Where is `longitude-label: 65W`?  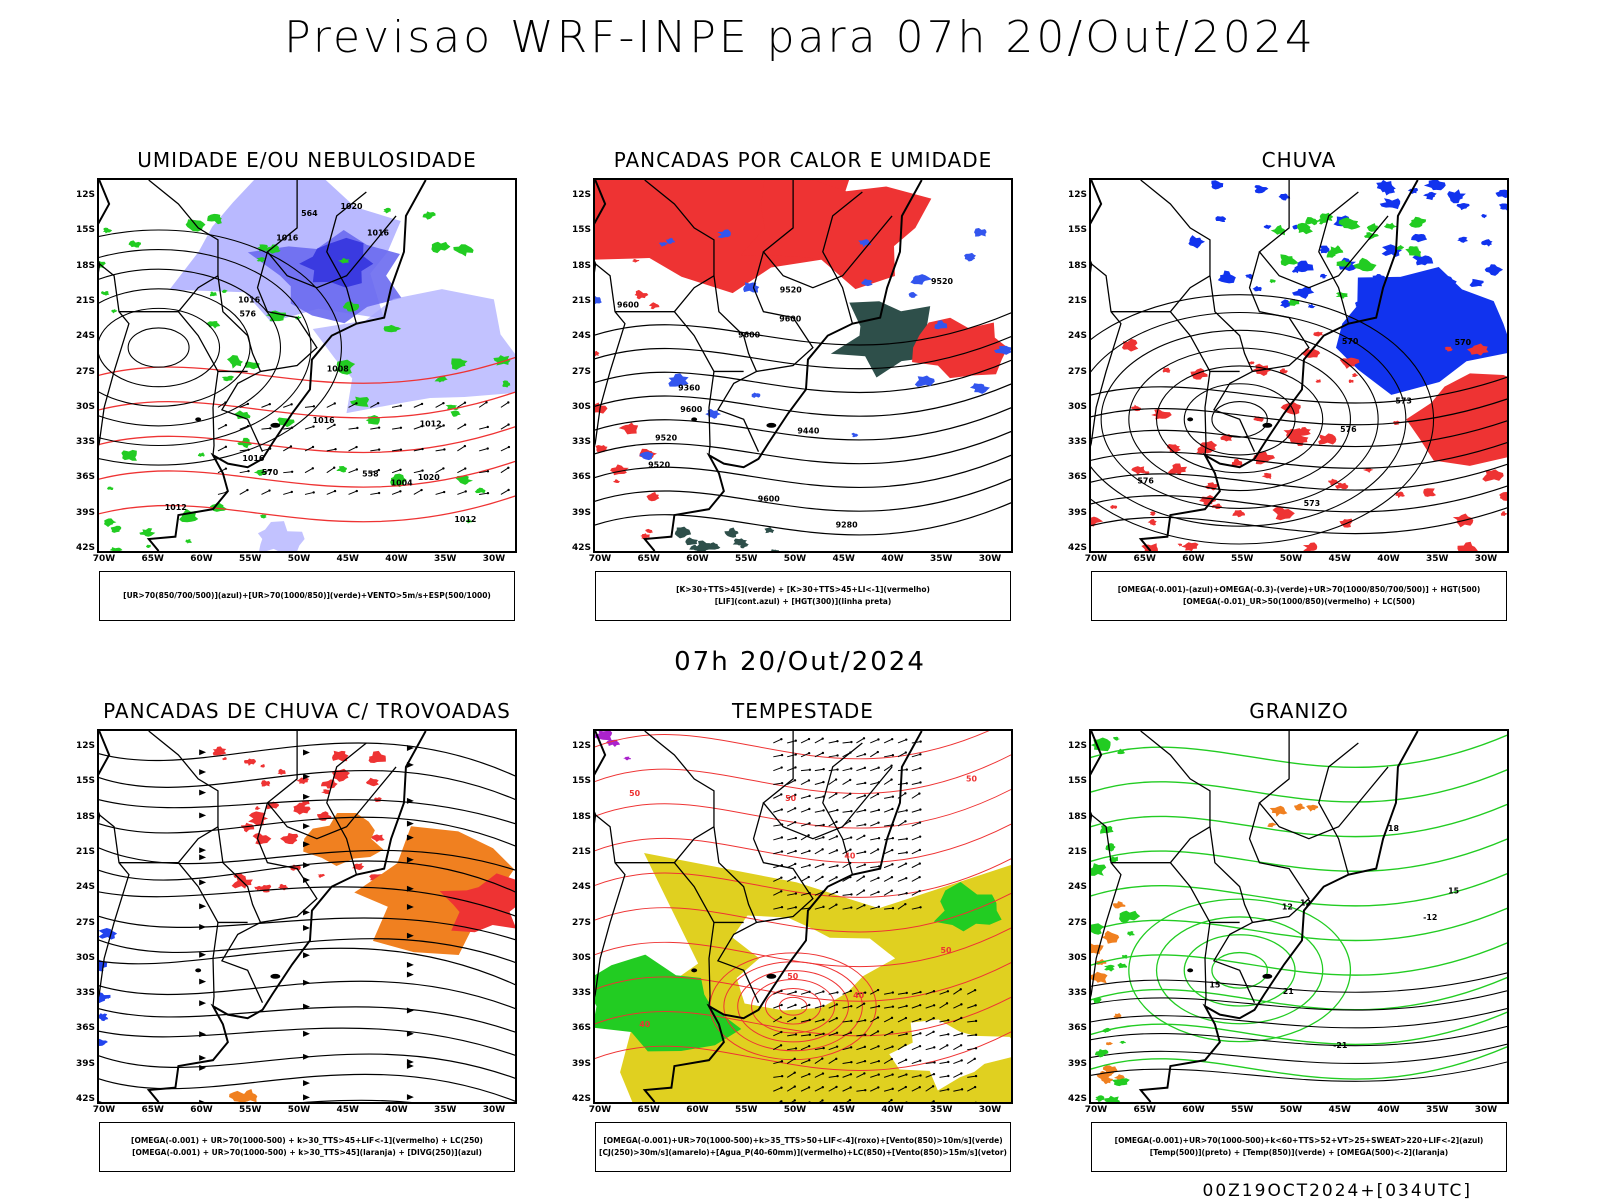 longitude-label: 65W is located at coordinates (153, 1110).